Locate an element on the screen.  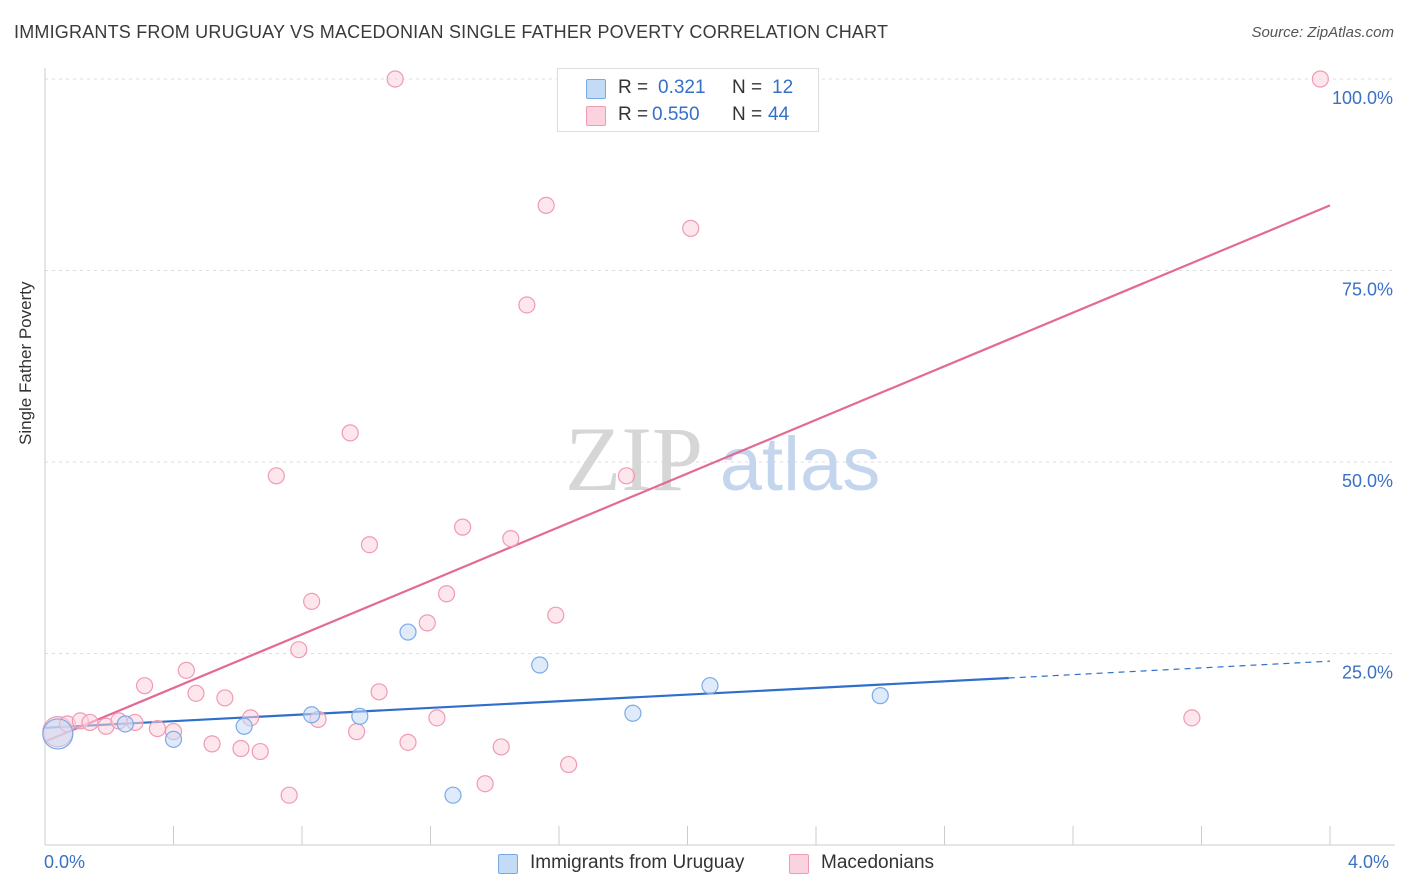
x-tick-label-min: 0.0% is located at coordinates (65, 862).